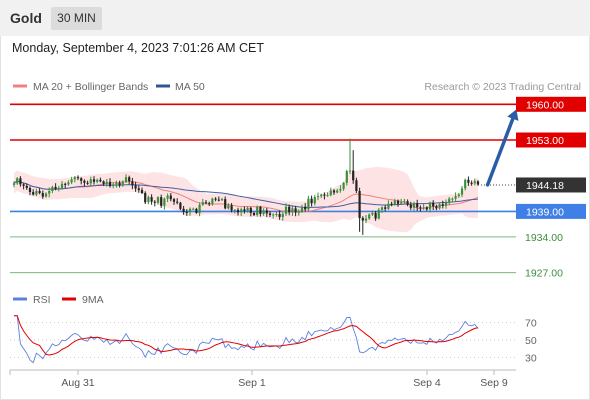 Image resolution: width=590 pixels, height=400 pixels. What do you see at coordinates (77, 383) in the screenshot?
I see `x-tick-label-0: Aug 31` at bounding box center [77, 383].